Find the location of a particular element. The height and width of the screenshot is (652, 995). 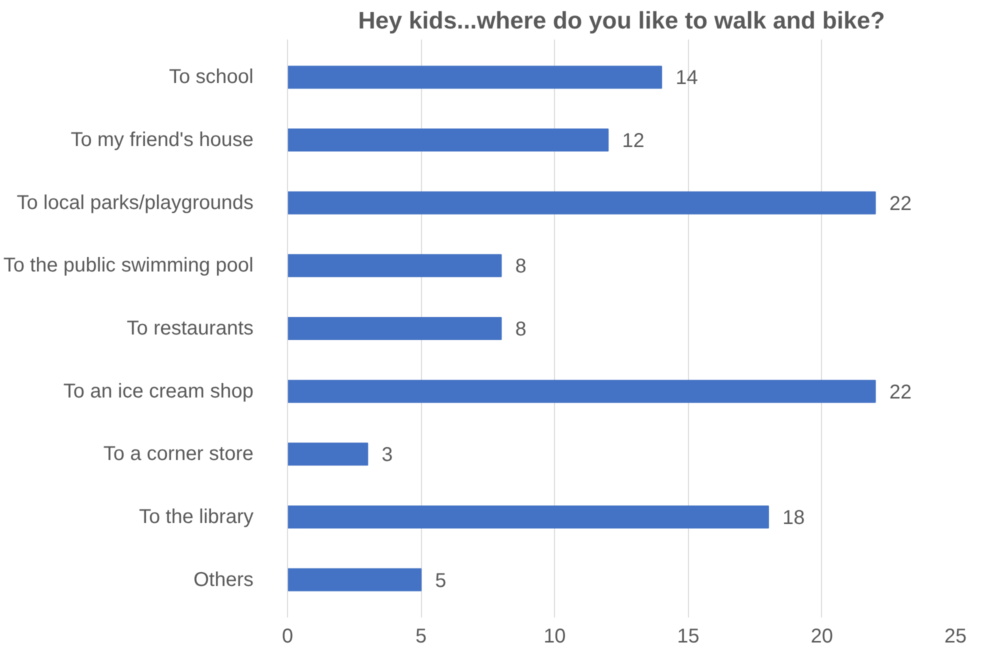

chart-title: Hey kids...where do you like to walk and bike? is located at coordinates (621, 21).